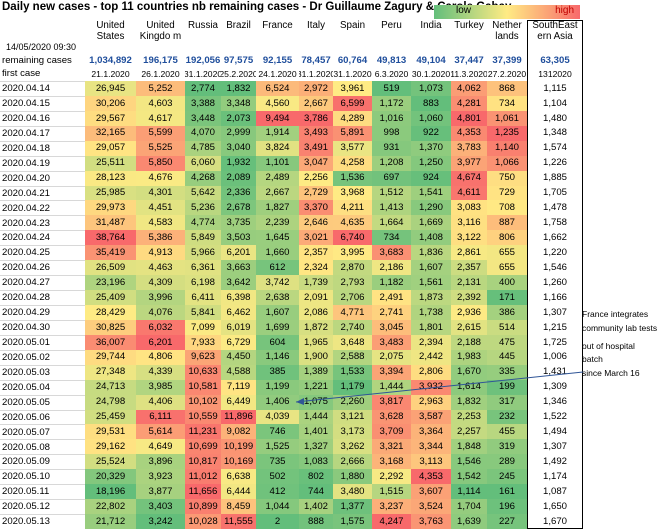  I want to click on table-cell: 1,900, so click(316, 357).